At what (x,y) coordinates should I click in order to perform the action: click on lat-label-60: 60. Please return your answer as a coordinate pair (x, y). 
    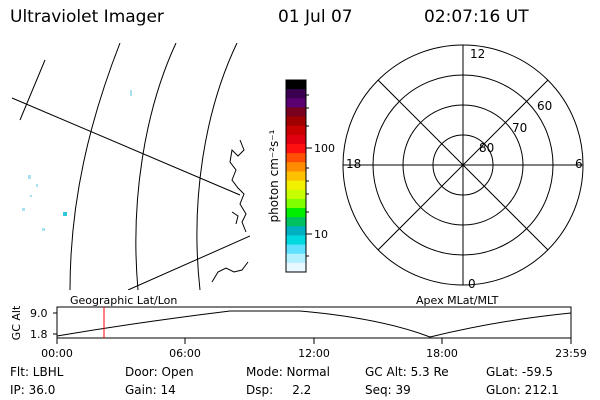
    Looking at the image, I should click on (544, 106).